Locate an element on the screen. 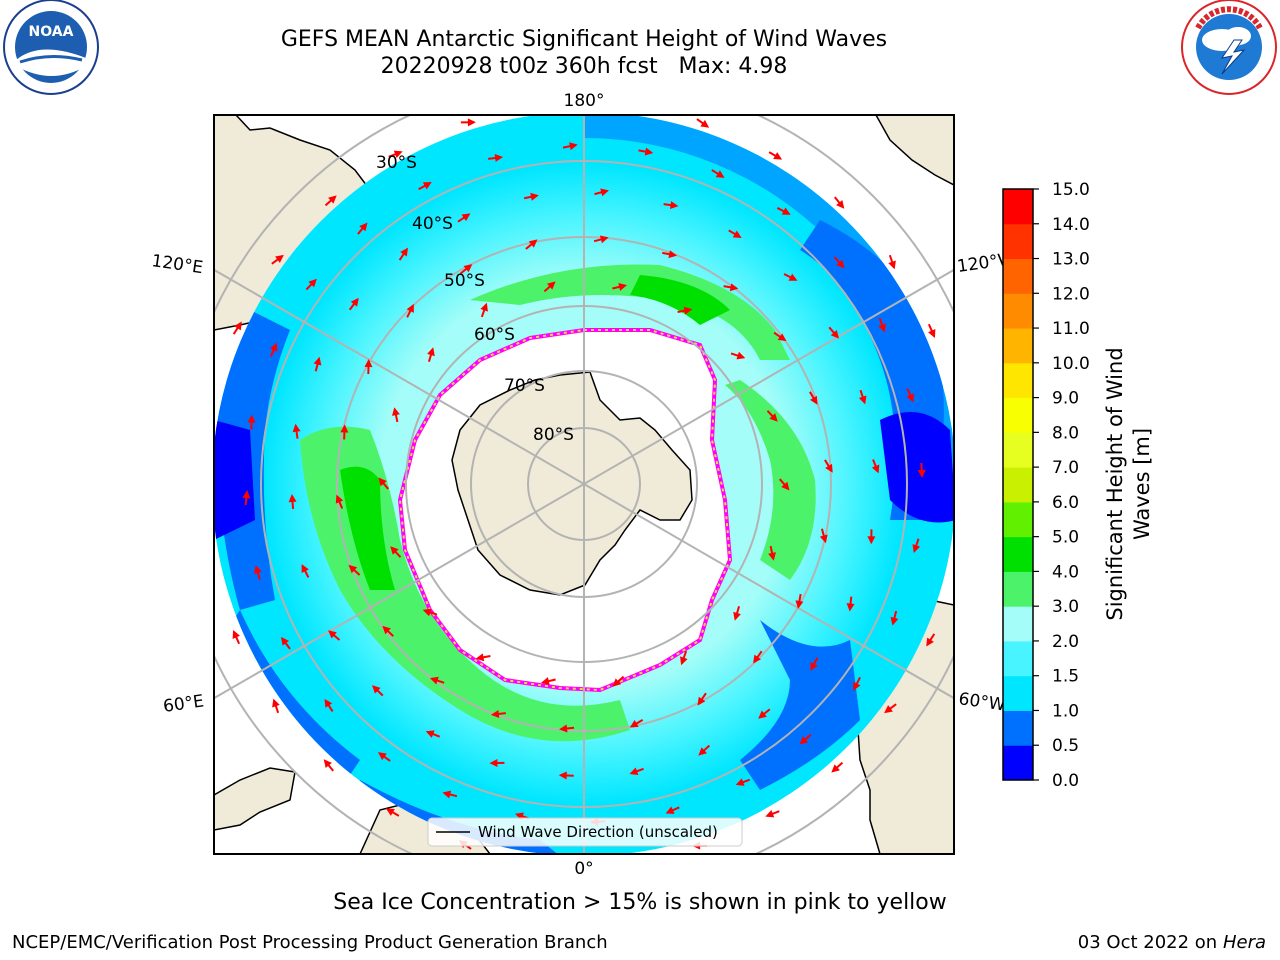 The width and height of the screenshot is (1280, 960). colorbar-tick-label: 1.5 is located at coordinates (1065, 677).